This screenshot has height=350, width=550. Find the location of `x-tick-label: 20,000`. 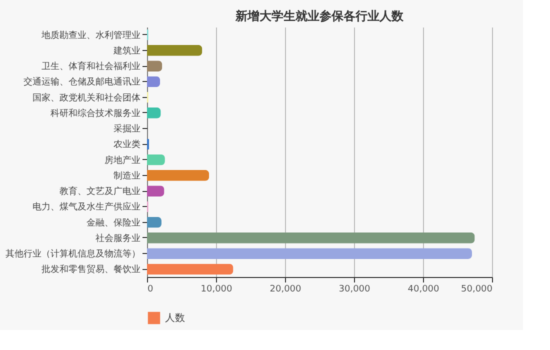

x-tick-label: 20,000 is located at coordinates (286, 289).